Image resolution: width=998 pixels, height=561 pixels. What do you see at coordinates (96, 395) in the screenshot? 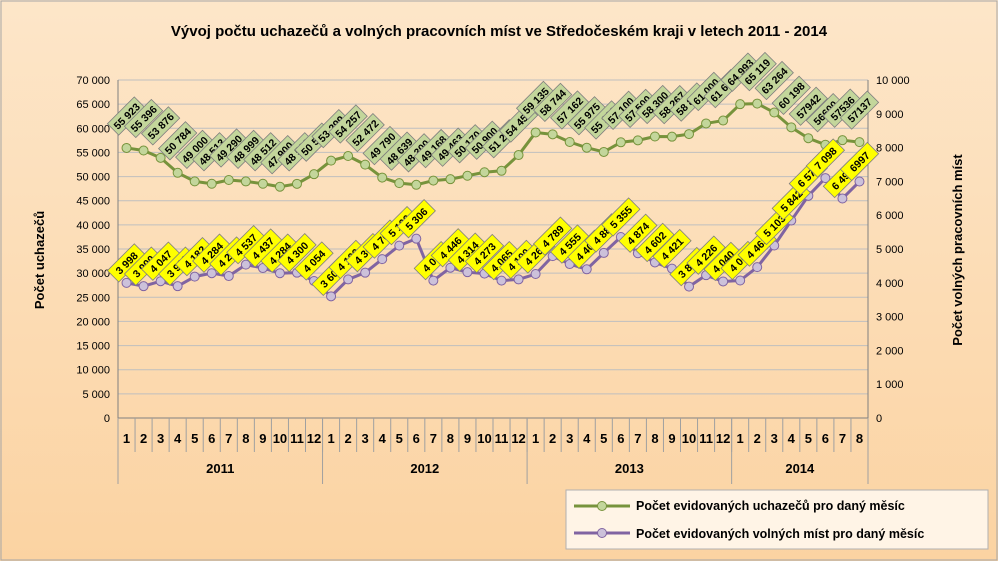
I see `left-tick-label: 5 000` at bounding box center [96, 395].